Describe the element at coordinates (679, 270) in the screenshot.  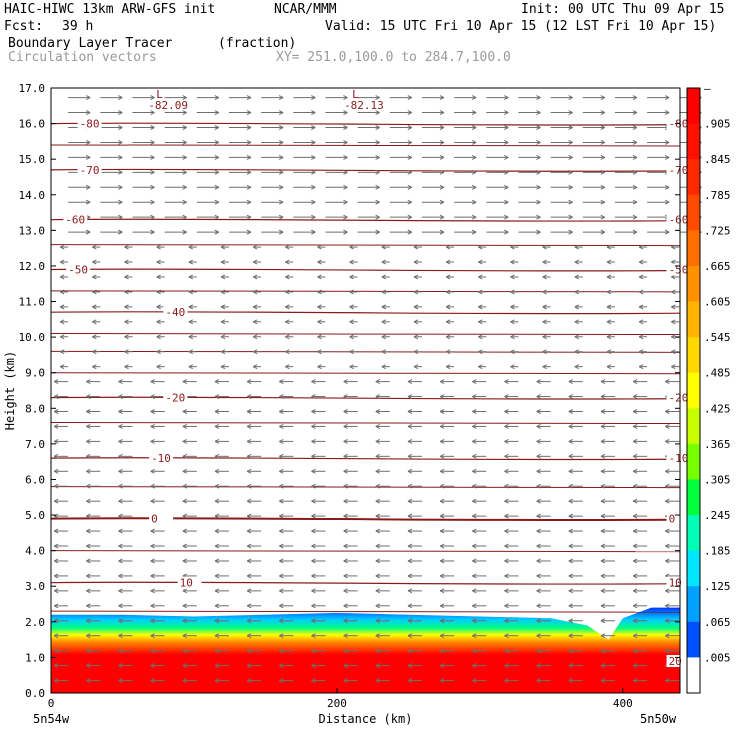
I see `isotherm-label: -50` at that location.